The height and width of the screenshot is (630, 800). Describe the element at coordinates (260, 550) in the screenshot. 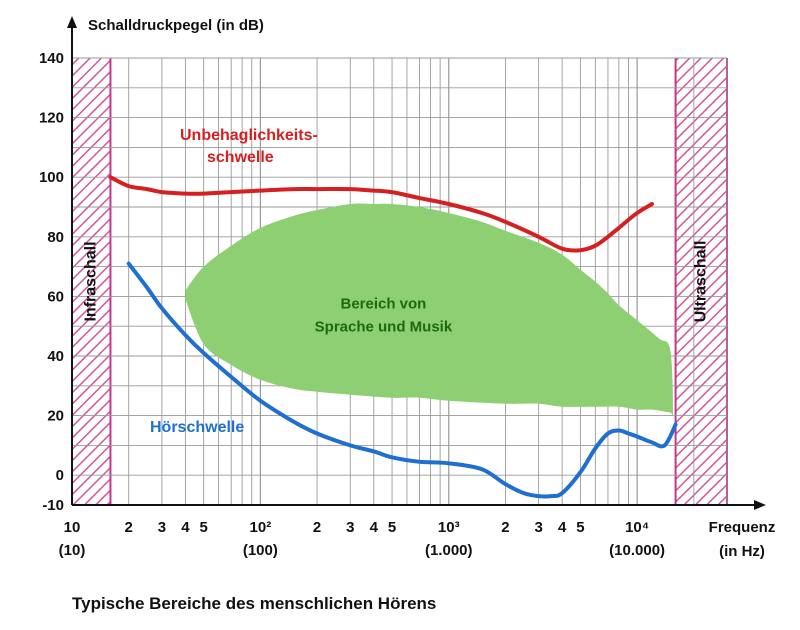

I see `x-tick-sublabel: (100)` at that location.